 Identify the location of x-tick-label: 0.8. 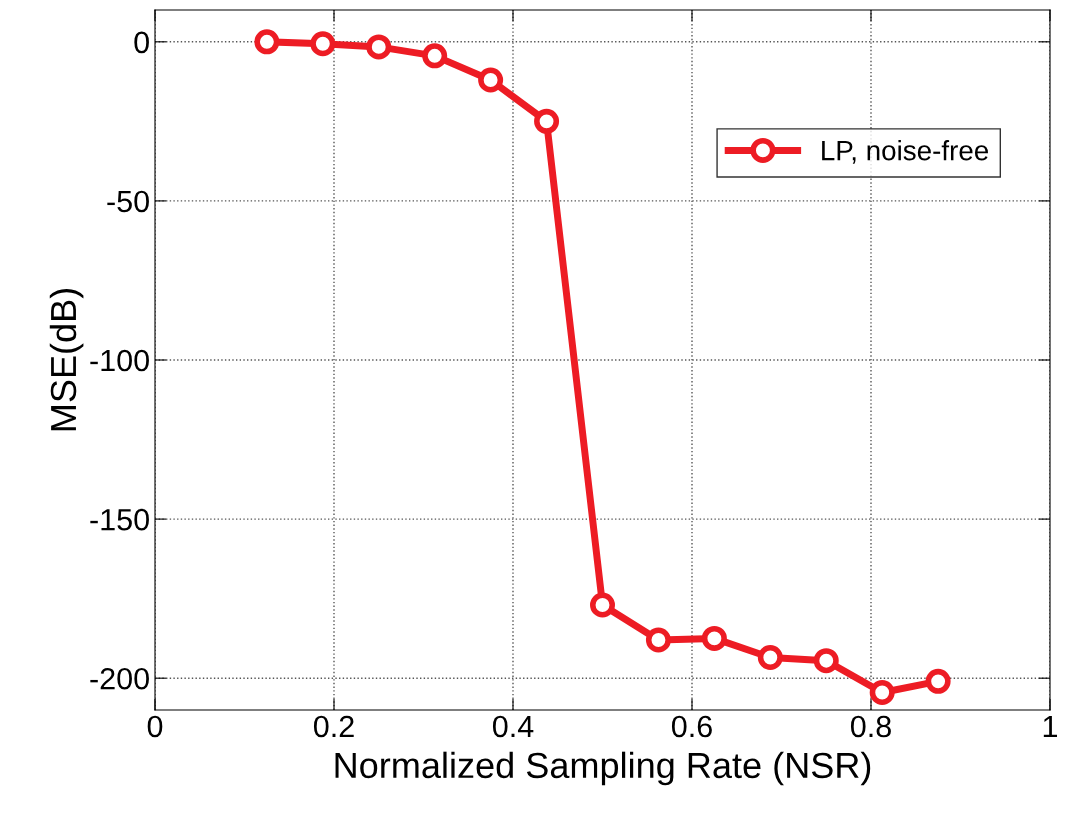
(870, 726).